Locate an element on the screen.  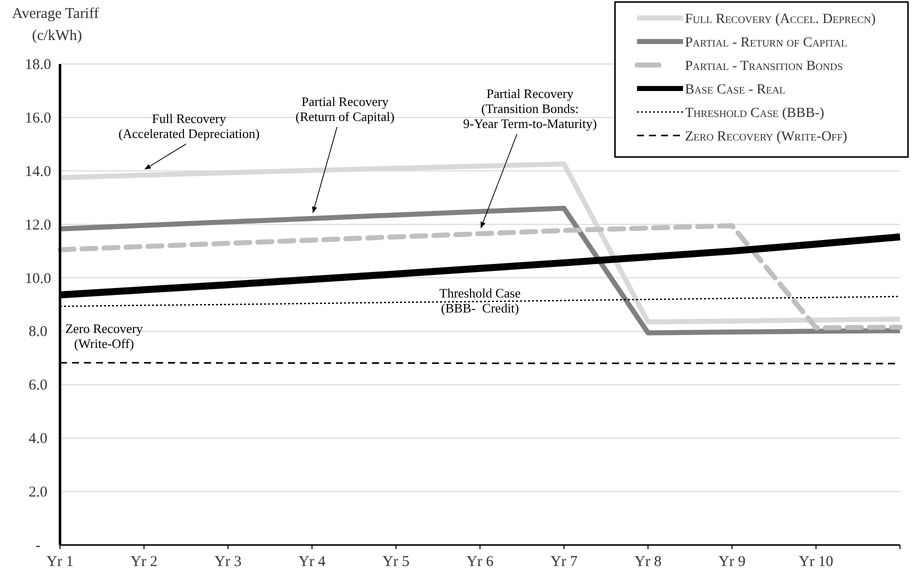
y-tick-label: 2.0 is located at coordinates (38, 492).